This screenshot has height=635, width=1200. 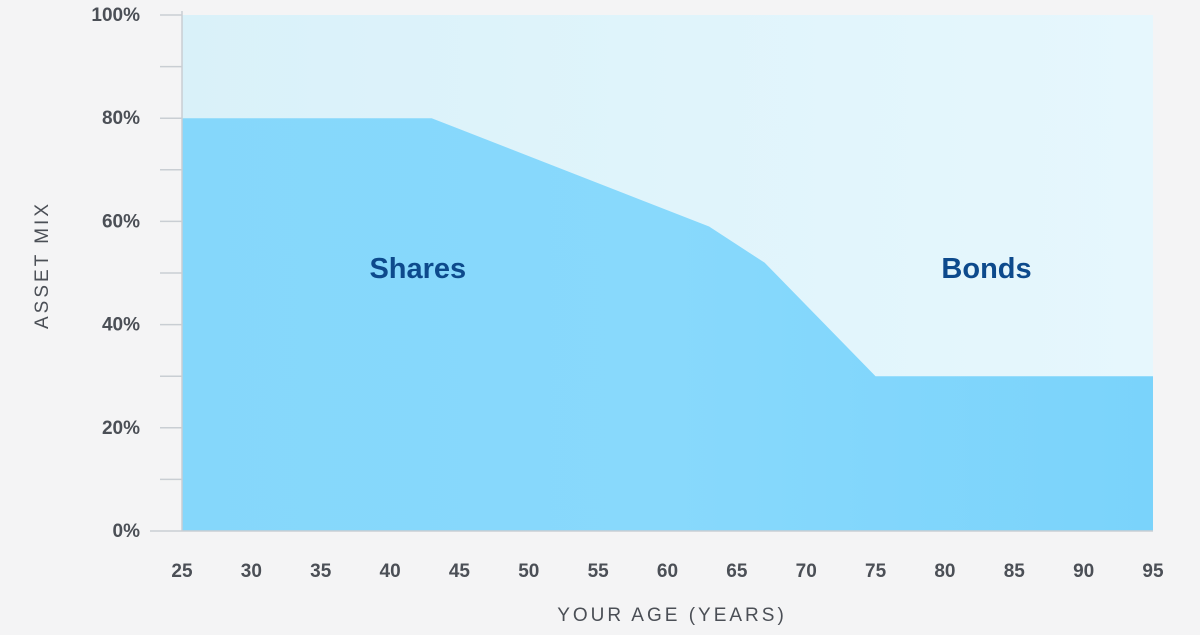 I want to click on series-label-bonds: Bonds, so click(x=986, y=269).